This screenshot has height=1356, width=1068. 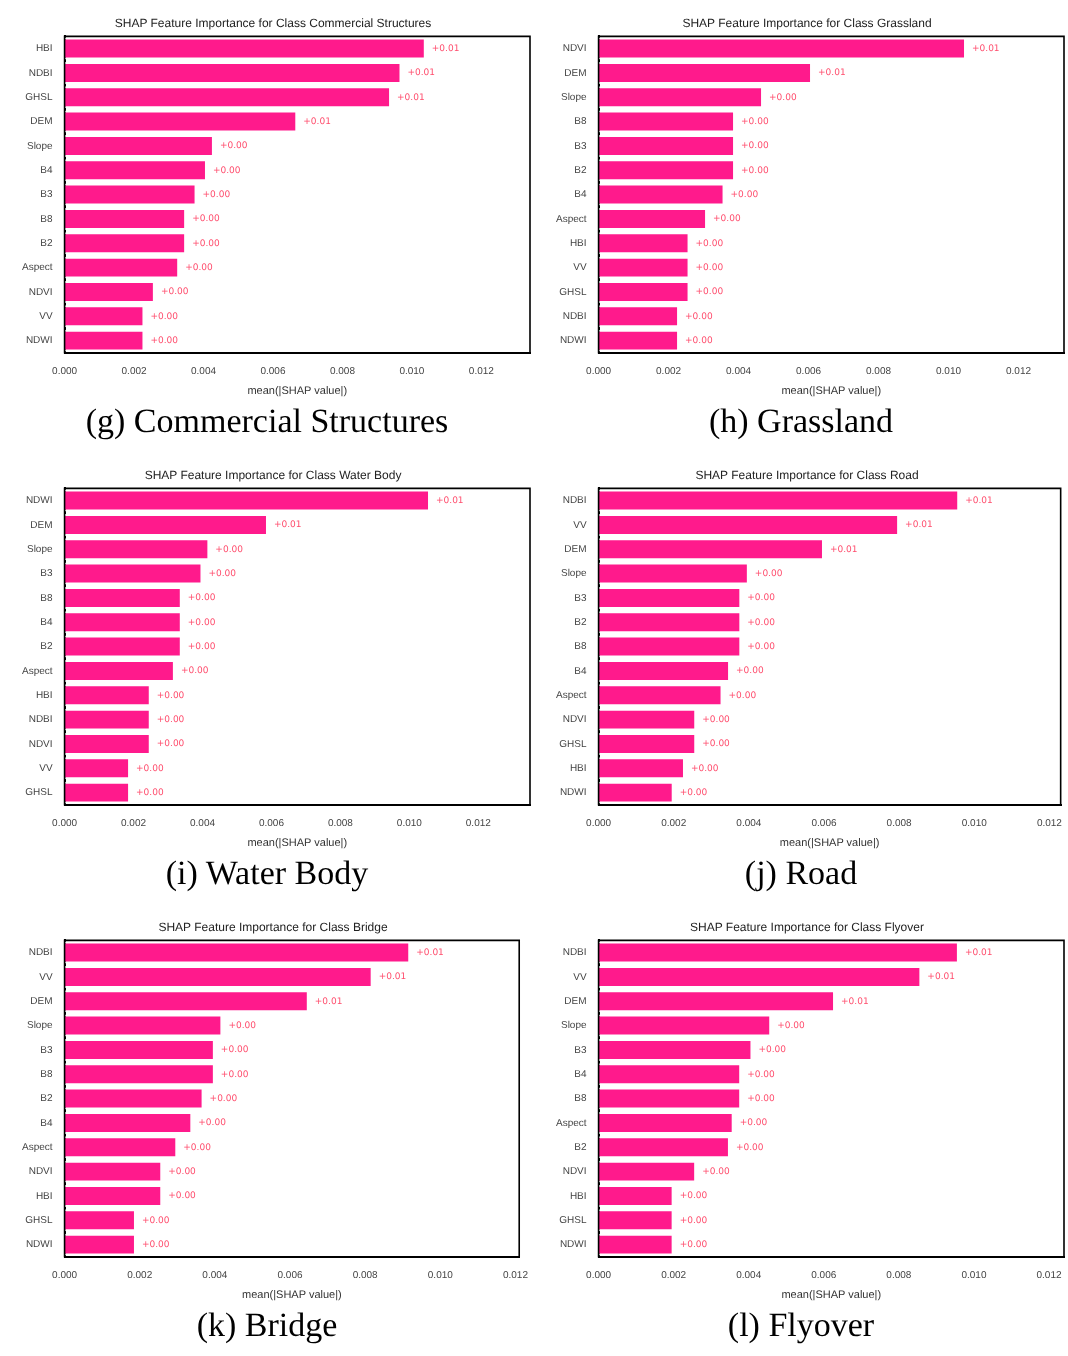 I want to click on text: (i) Water Body, so click(x=267, y=874).